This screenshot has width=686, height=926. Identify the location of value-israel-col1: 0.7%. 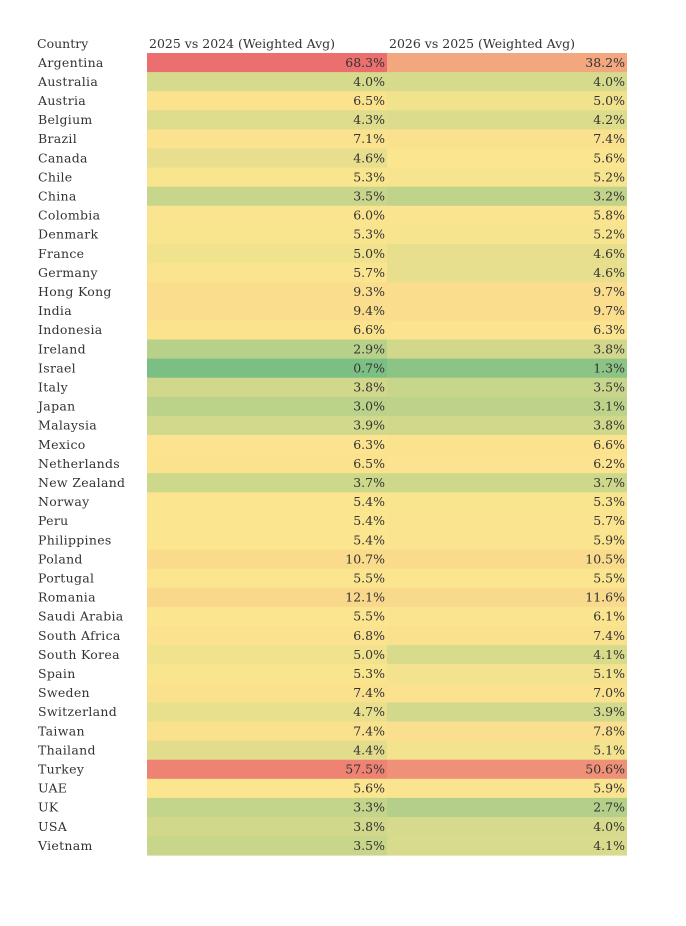
(369, 367).